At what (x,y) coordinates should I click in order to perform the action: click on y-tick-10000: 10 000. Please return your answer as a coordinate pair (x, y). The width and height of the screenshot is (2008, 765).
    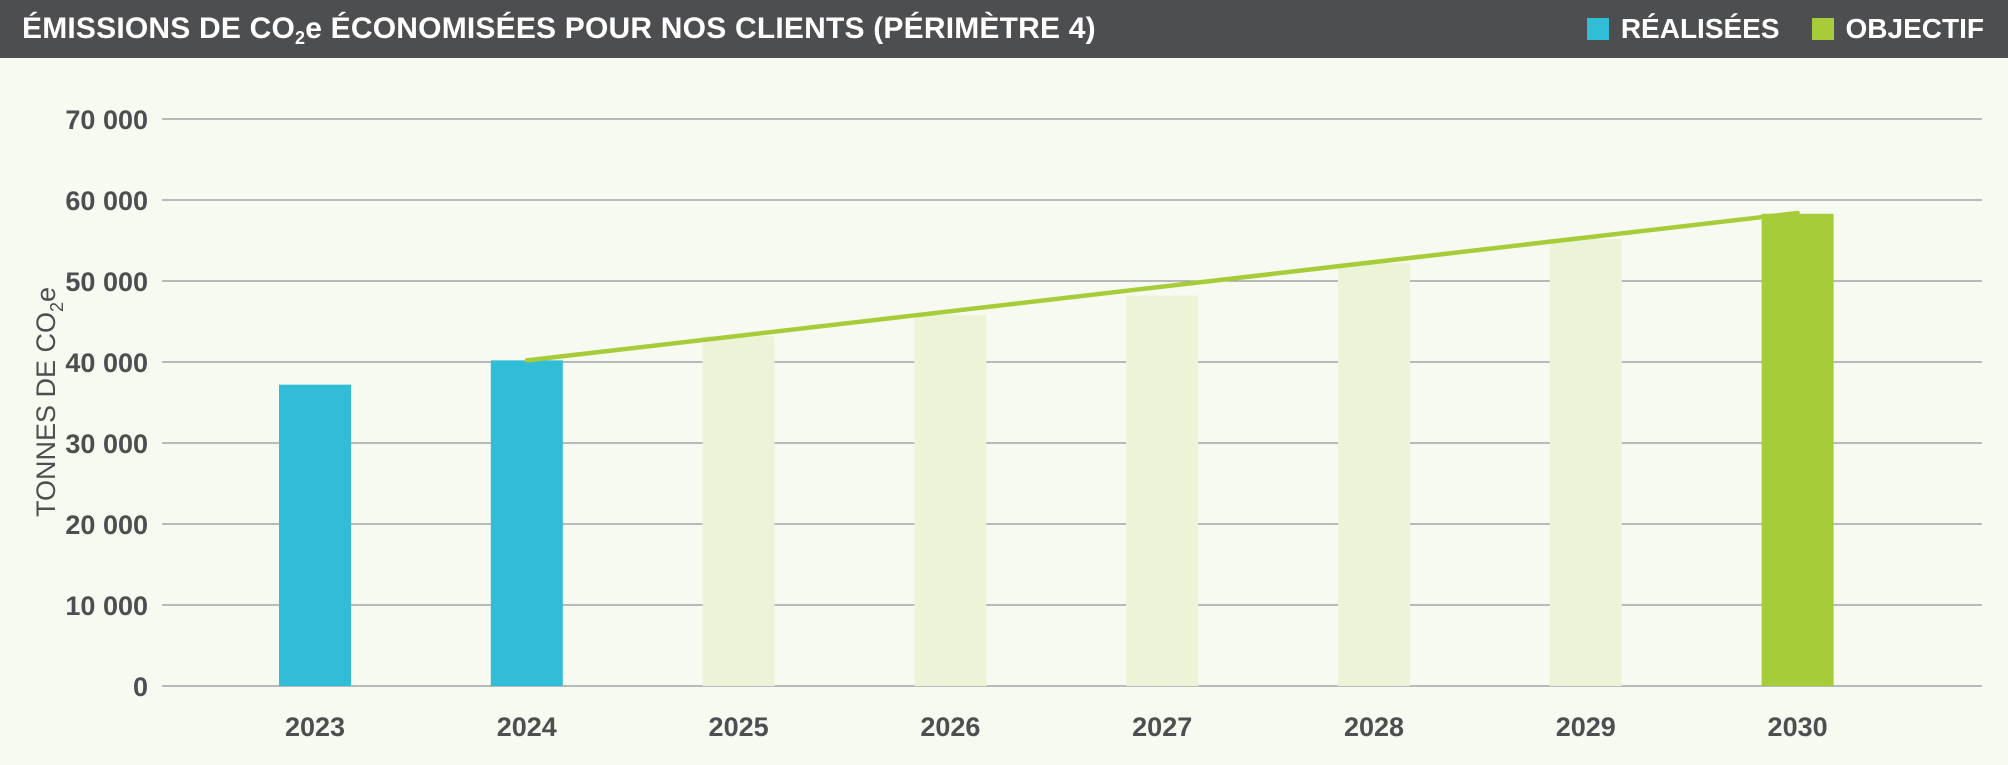
    Looking at the image, I should click on (106, 606).